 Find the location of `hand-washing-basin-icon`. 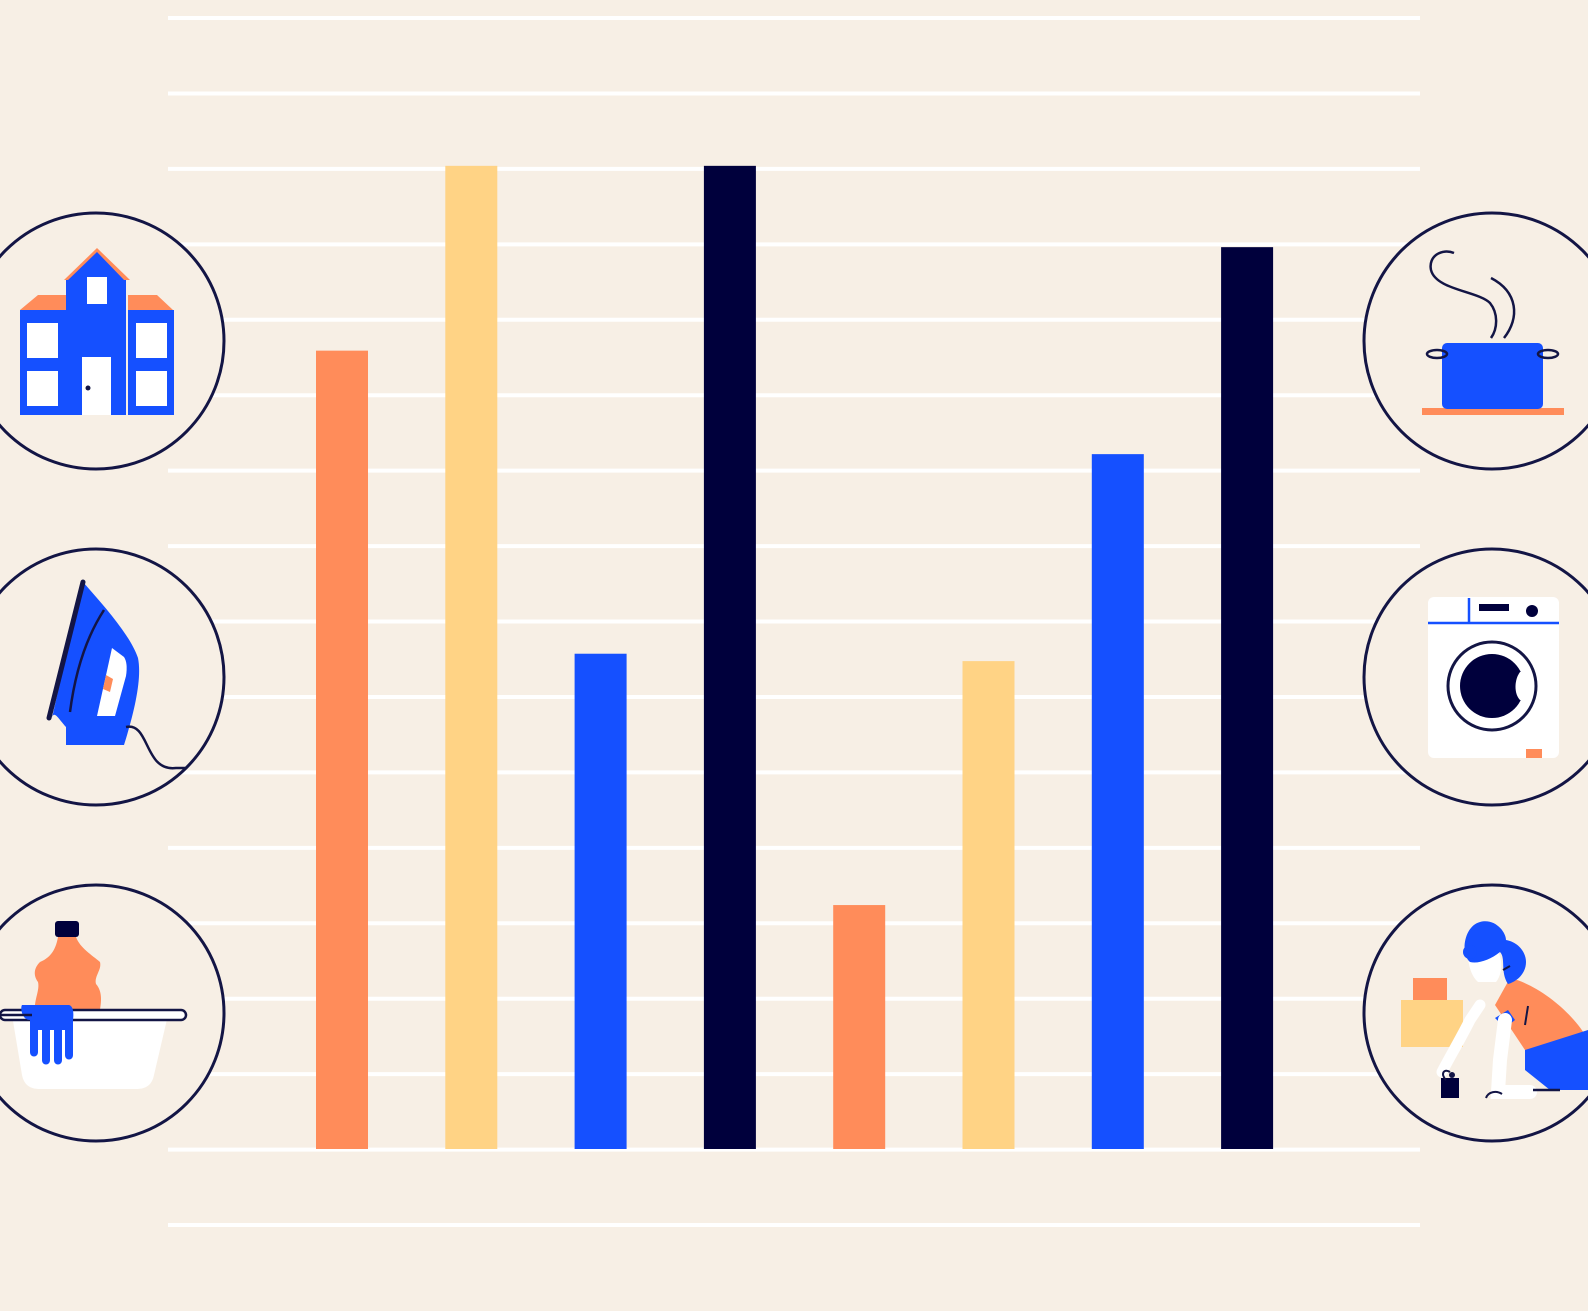

hand-washing-basin-icon is located at coordinates (113, 1013).